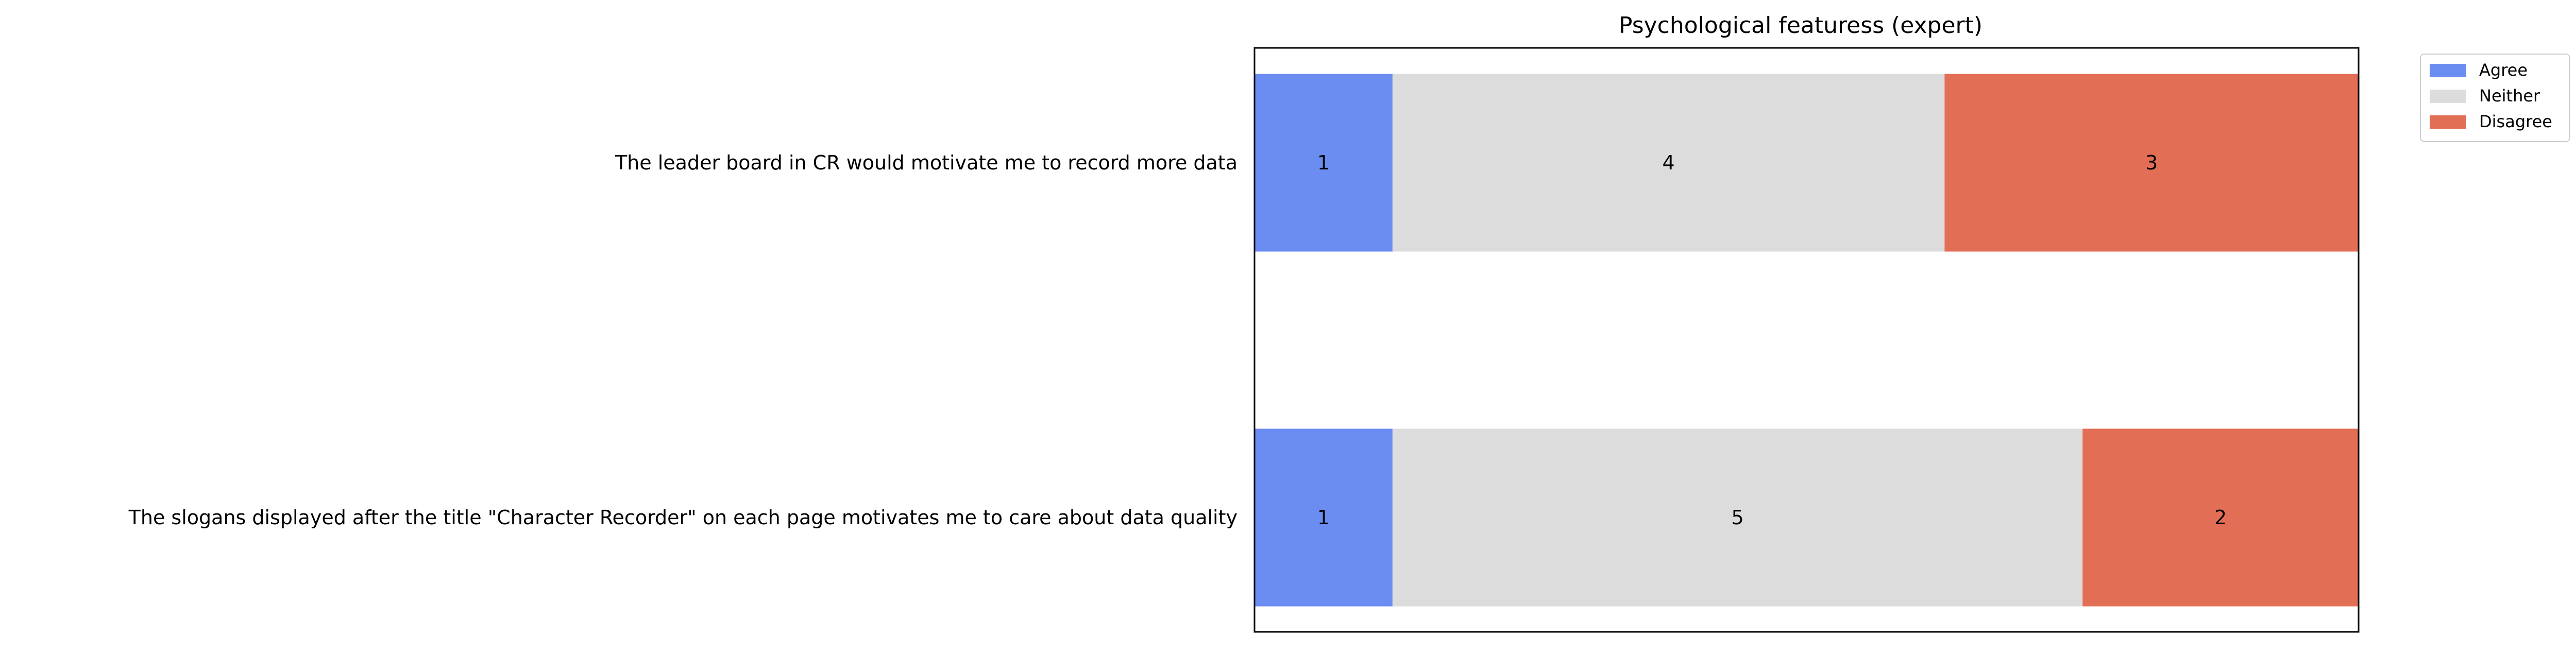 This screenshot has height=654, width=2576. I want to click on bar-value-label: 5, so click(1737, 517).